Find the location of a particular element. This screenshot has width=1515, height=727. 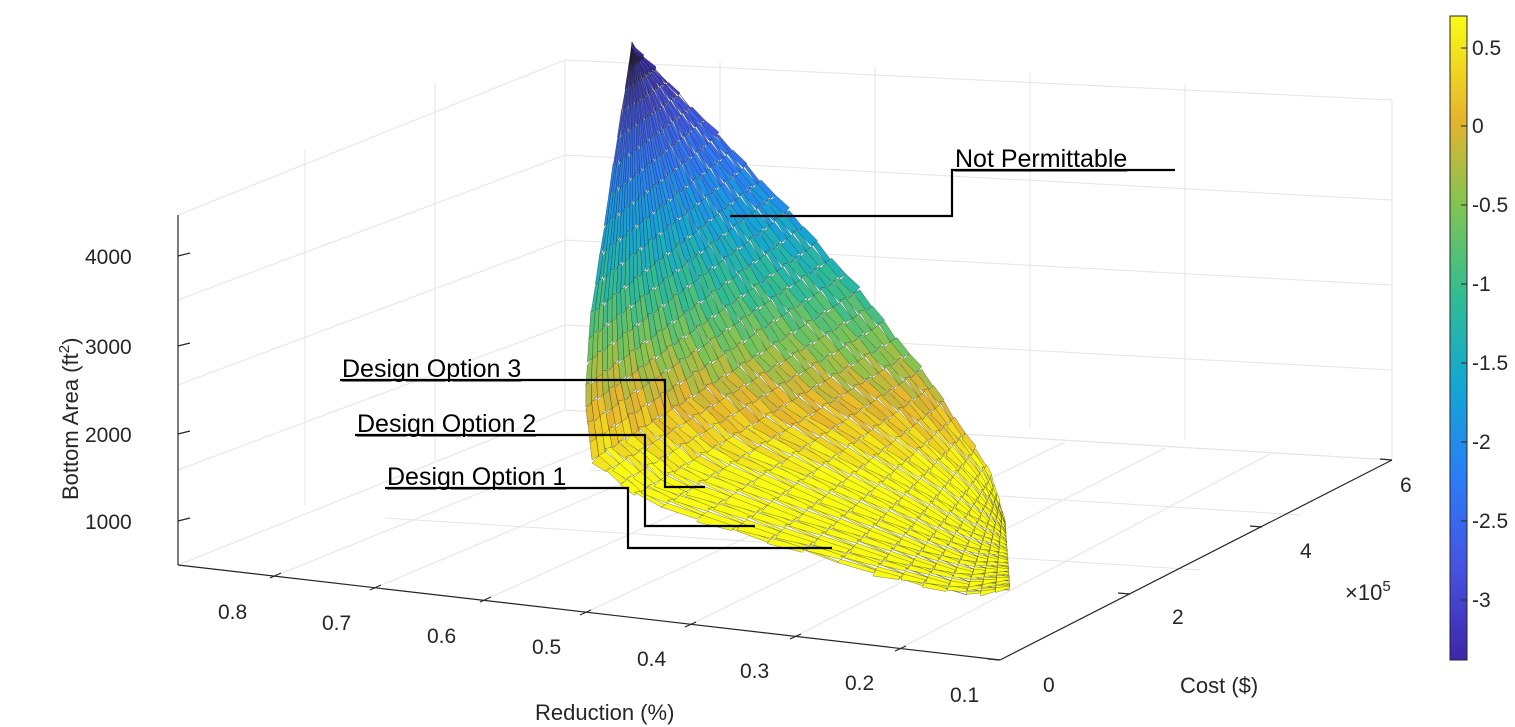

annotation-not-permittable: Not Permittable is located at coordinates (1041, 159).